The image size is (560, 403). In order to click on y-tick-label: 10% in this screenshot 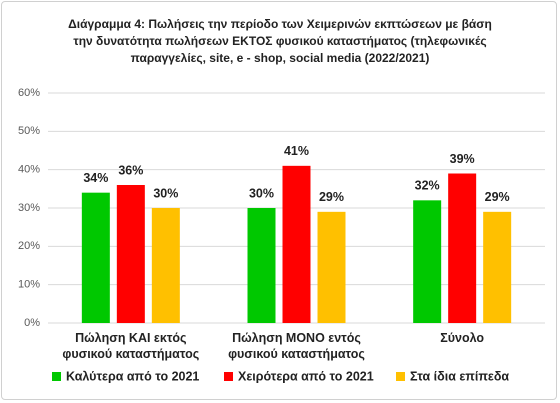, I will do `click(29, 285)`.